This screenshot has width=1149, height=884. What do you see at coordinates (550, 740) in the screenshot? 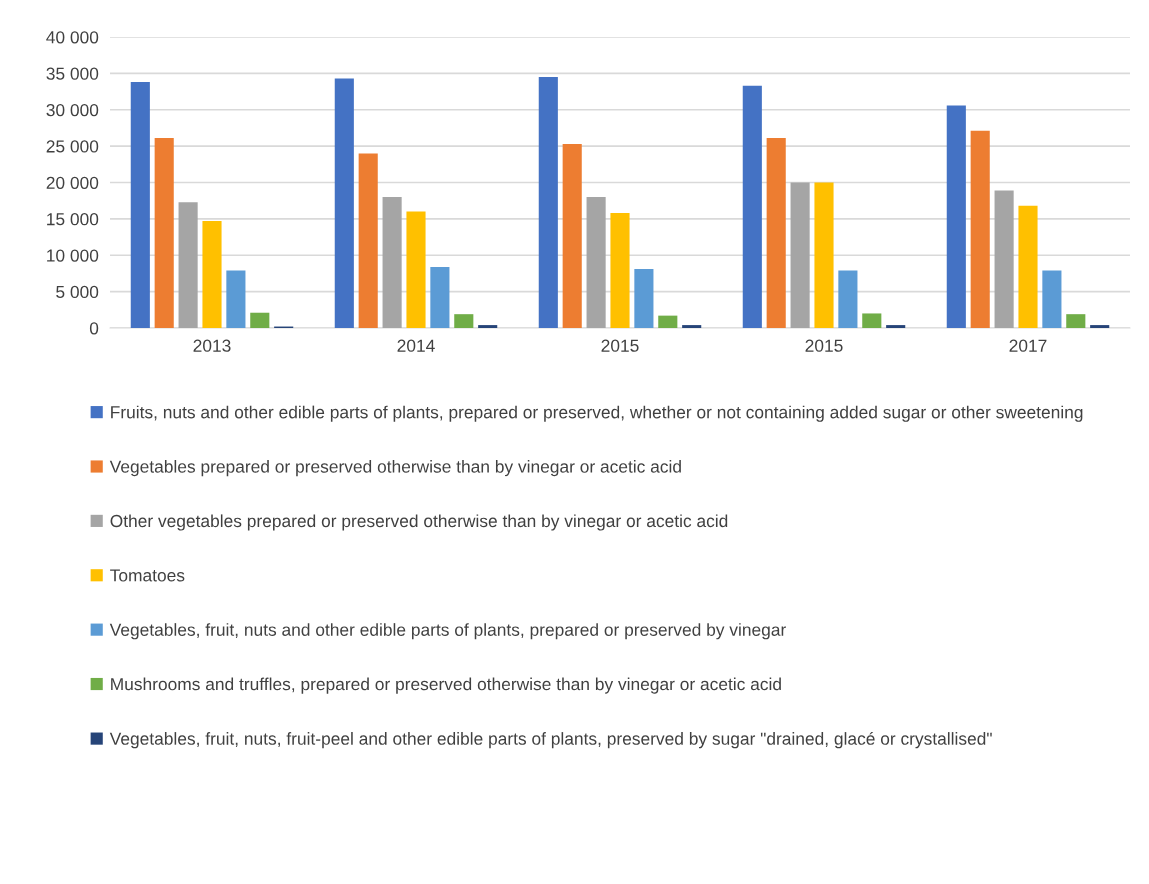
I see `legend-label: Vegetables, fruit, nuts, fruit-peel and other edible parts of plants, preserved by sugar "drained, glacé or crystallised"` at bounding box center [550, 740].